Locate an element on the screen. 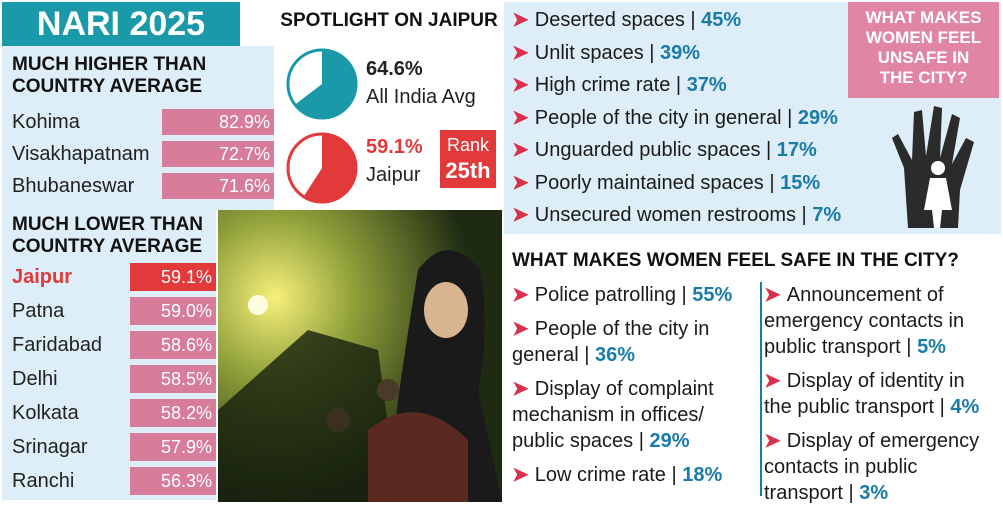  city-row: Srinagar 57.9% is located at coordinates (109, 447).